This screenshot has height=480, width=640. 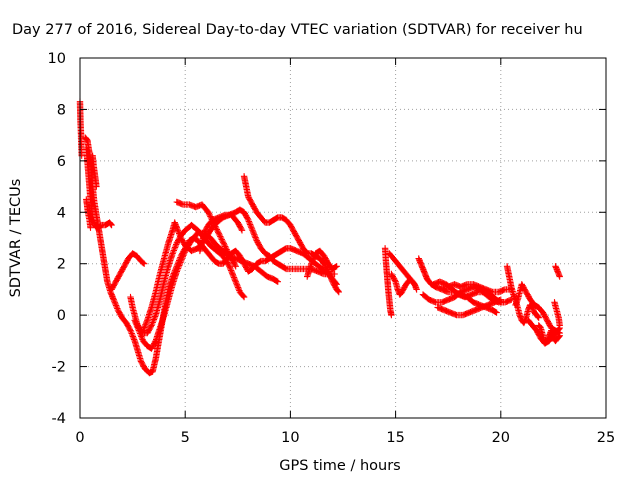 What do you see at coordinates (16, 238) in the screenshot?
I see `y-axis-label: SDTVAR / TECUs` at bounding box center [16, 238].